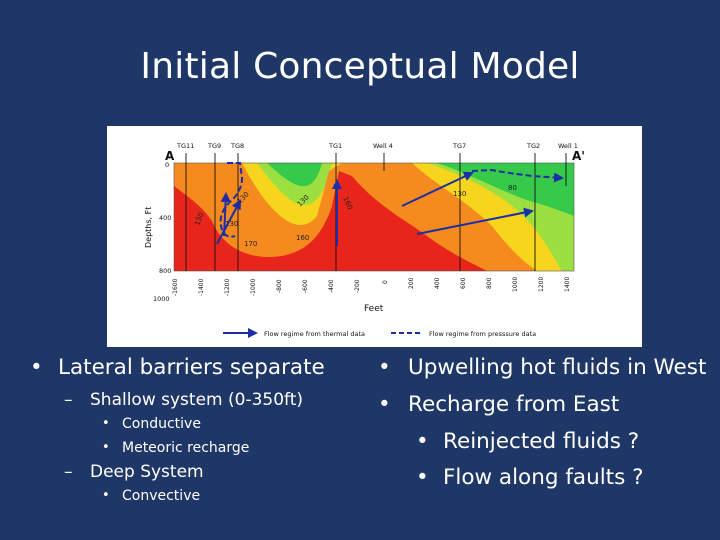  What do you see at coordinates (253, 287) in the screenshot?
I see `x-tick-label: -1000` at bounding box center [253, 287].